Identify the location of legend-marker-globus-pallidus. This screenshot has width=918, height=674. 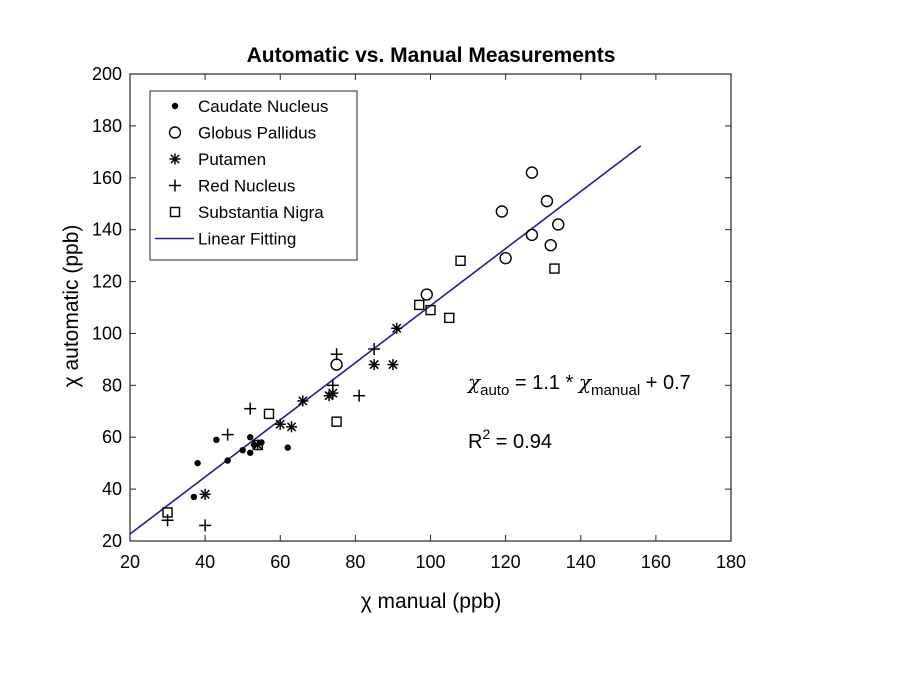
(175, 132).